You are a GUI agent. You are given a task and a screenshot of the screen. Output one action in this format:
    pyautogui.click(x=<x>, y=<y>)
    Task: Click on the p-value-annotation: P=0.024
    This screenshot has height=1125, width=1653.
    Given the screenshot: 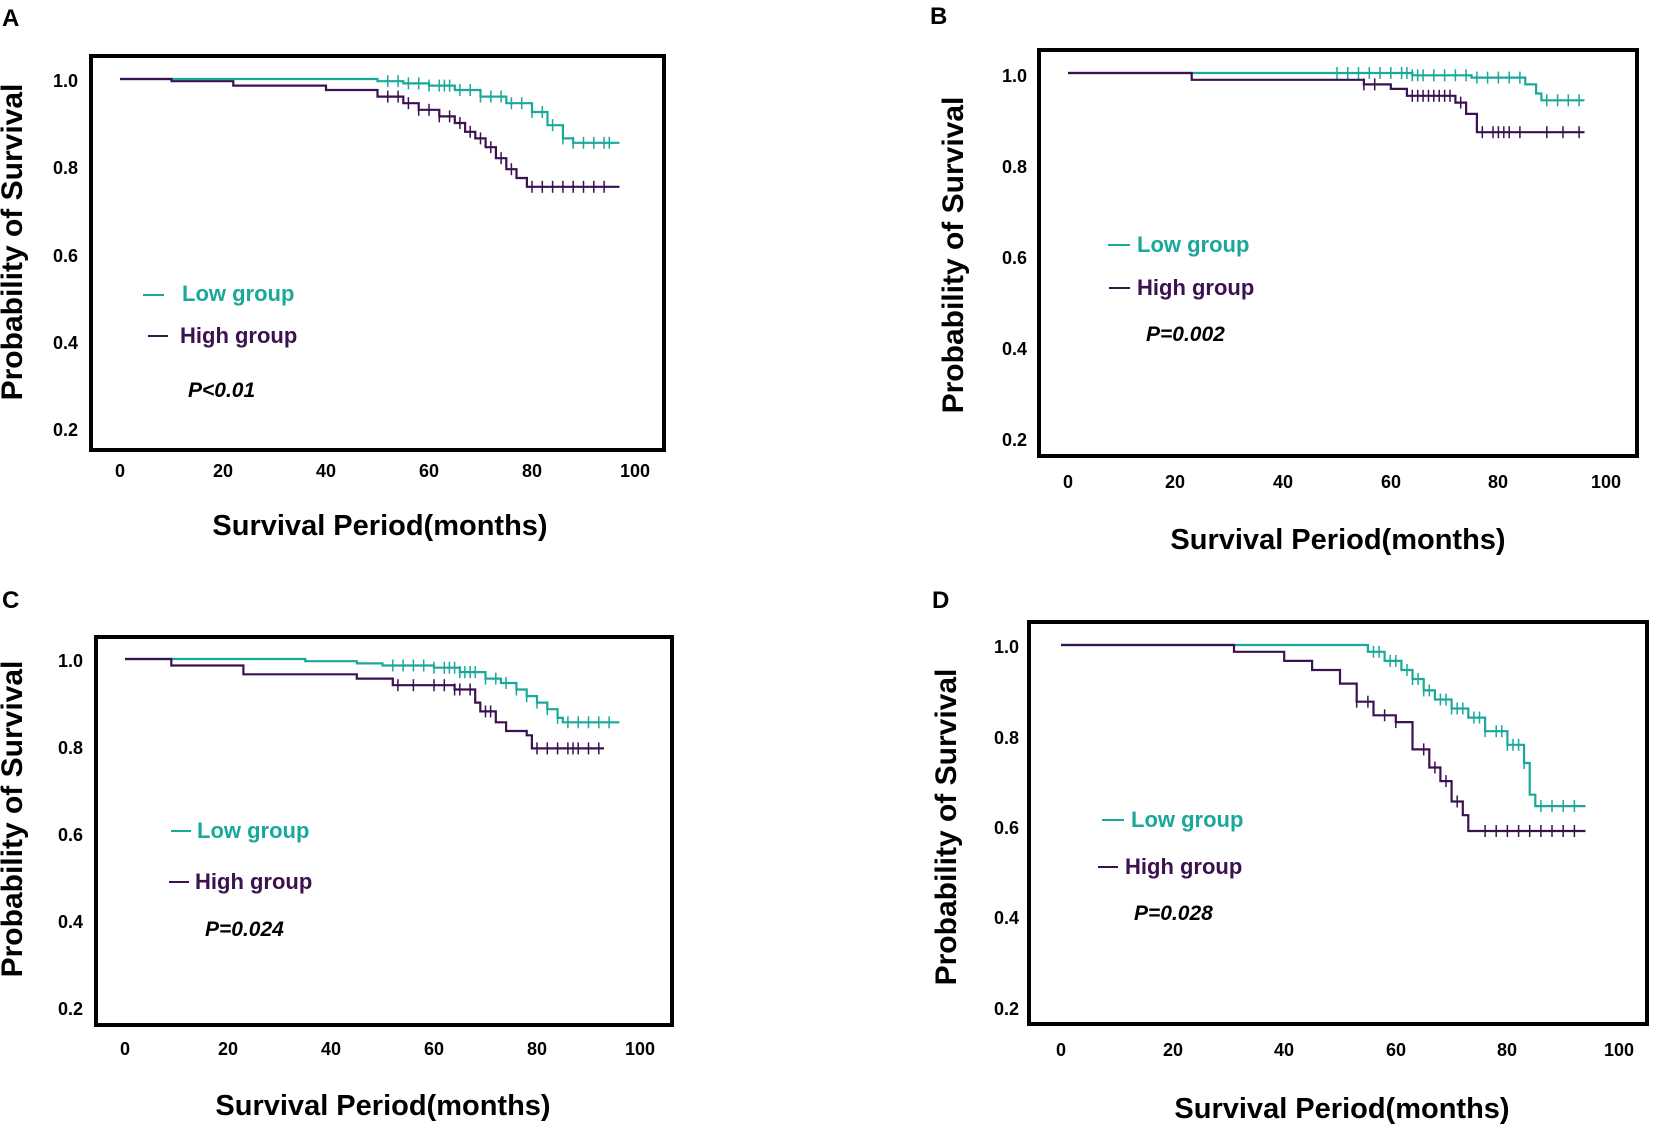 What is the action you would take?
    pyautogui.click(x=244, y=929)
    